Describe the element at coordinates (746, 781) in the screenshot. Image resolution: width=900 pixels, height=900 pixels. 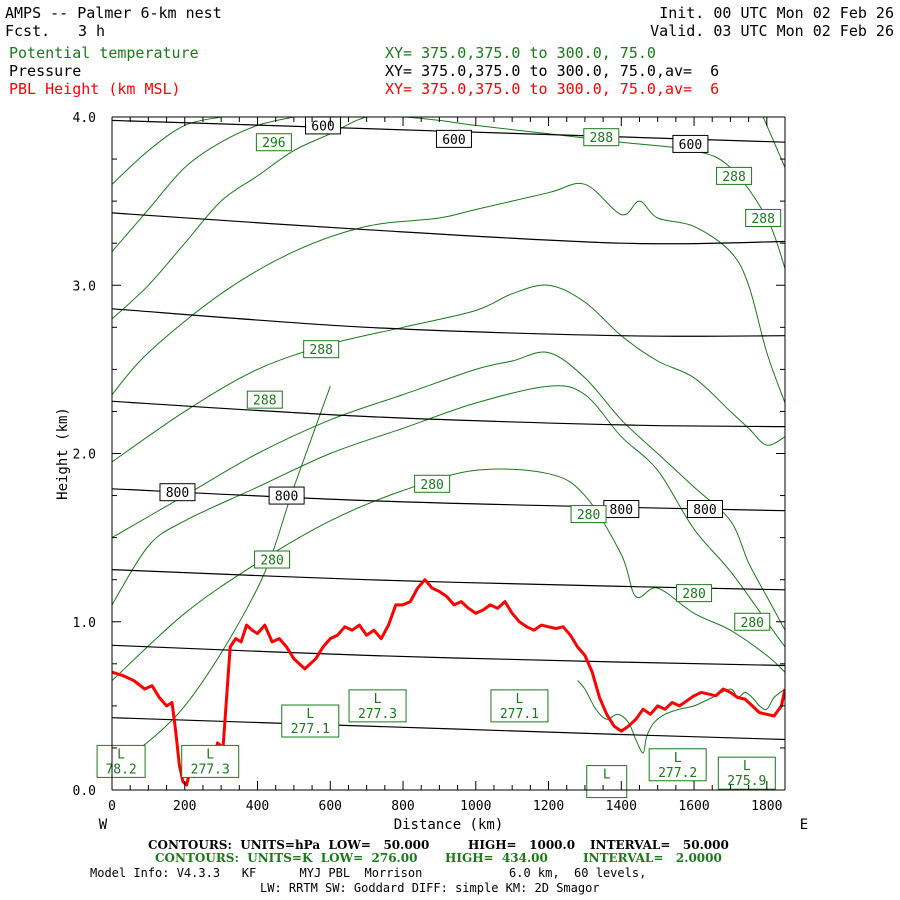
I see `low-value-7: 275.9` at that location.